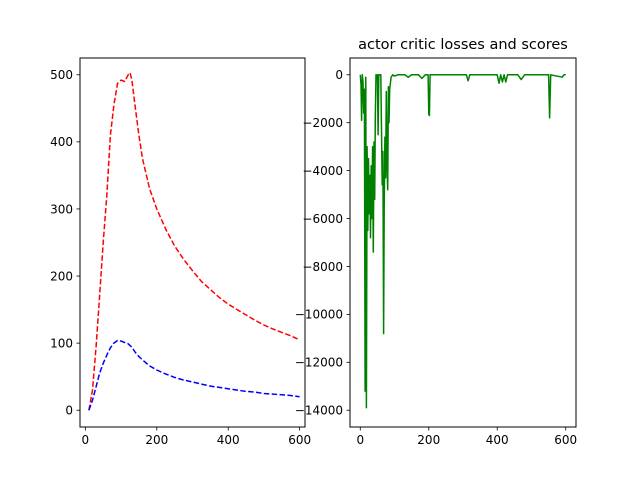  Describe the element at coordinates (463, 45) in the screenshot. I see `right-chart-title: actor critic losses and scores` at that location.